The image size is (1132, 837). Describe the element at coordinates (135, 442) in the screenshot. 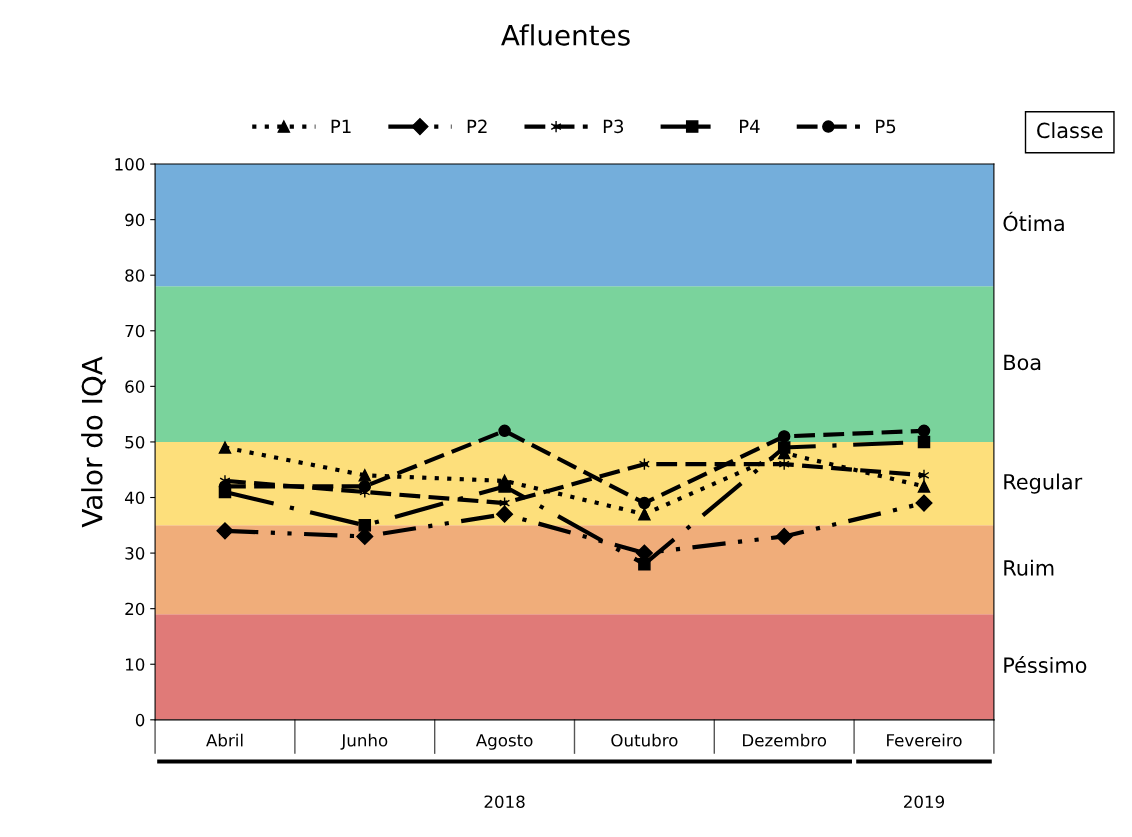

I see `y-tick-label: 50` at that location.